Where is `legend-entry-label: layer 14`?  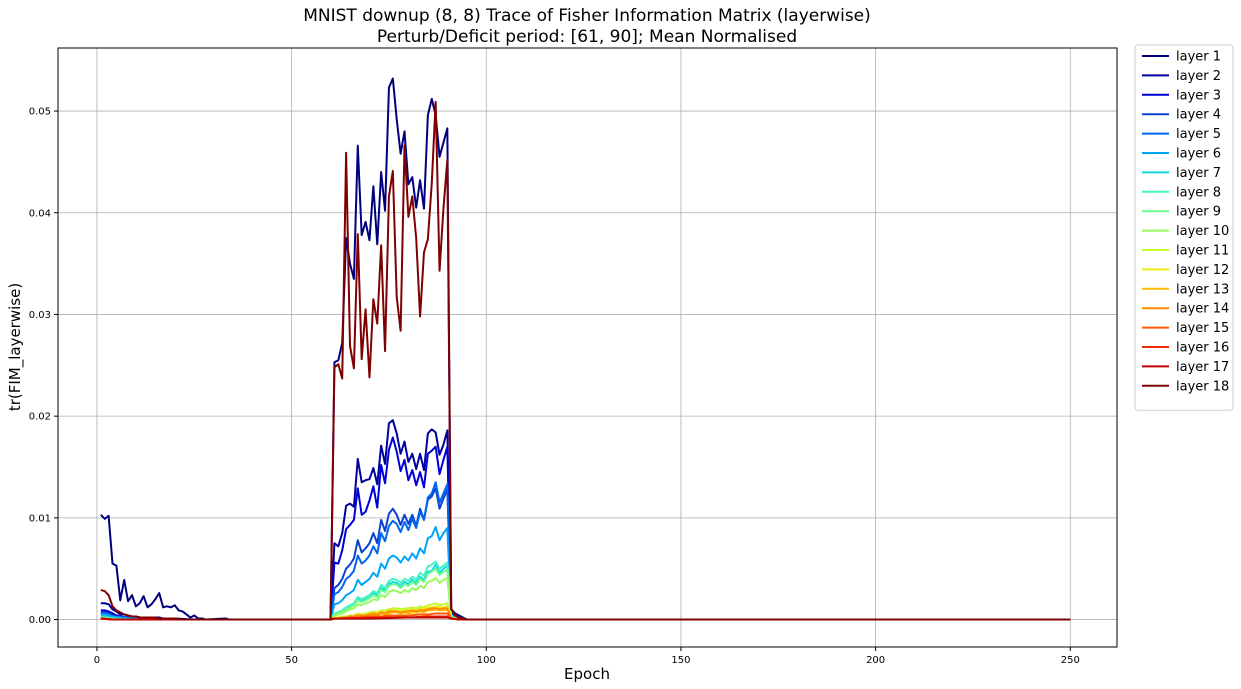
legend-entry-label: layer 14 is located at coordinates (1202, 309).